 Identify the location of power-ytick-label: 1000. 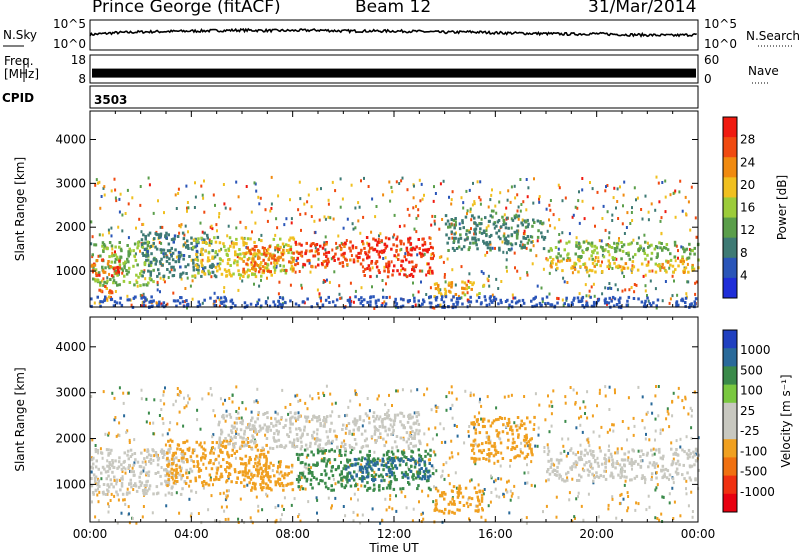
(70, 271).